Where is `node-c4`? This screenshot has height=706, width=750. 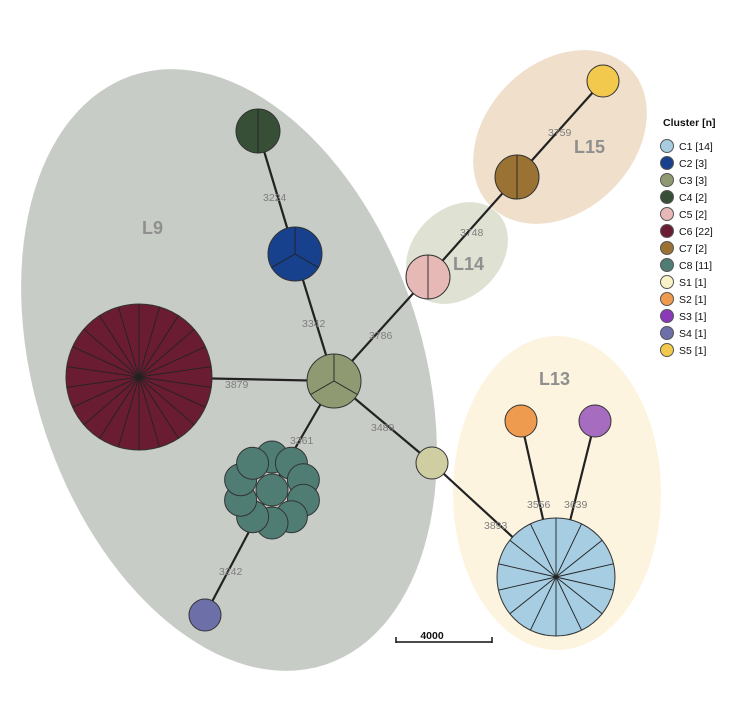 node-c4 is located at coordinates (258, 131).